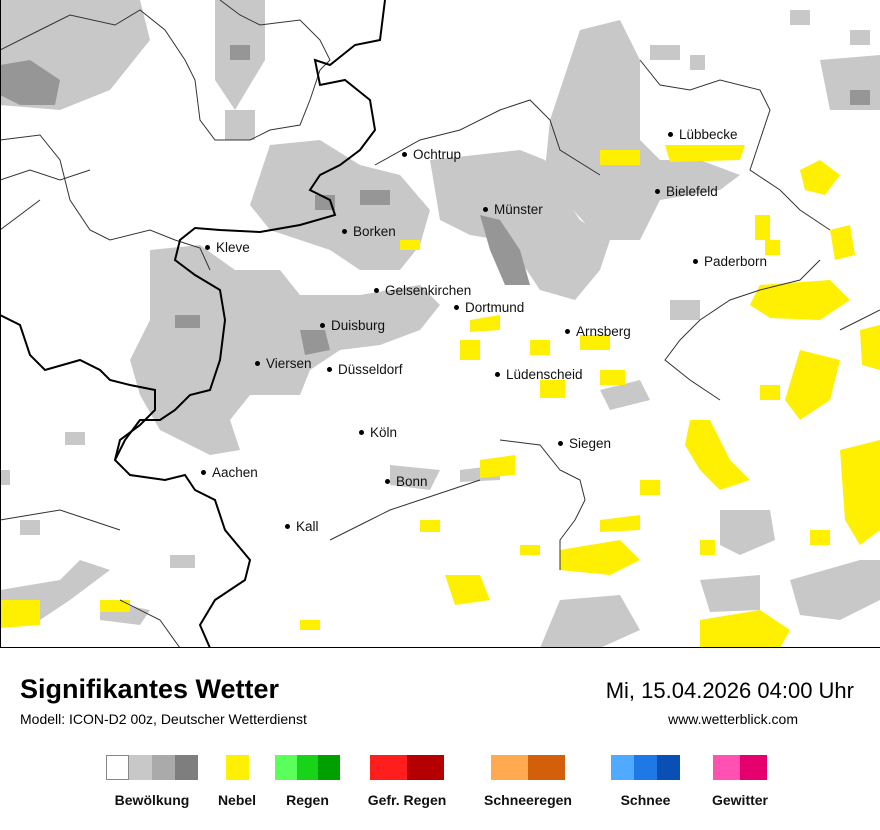  What do you see at coordinates (227, 248) in the screenshot?
I see `city-kleve: Kleve` at bounding box center [227, 248].